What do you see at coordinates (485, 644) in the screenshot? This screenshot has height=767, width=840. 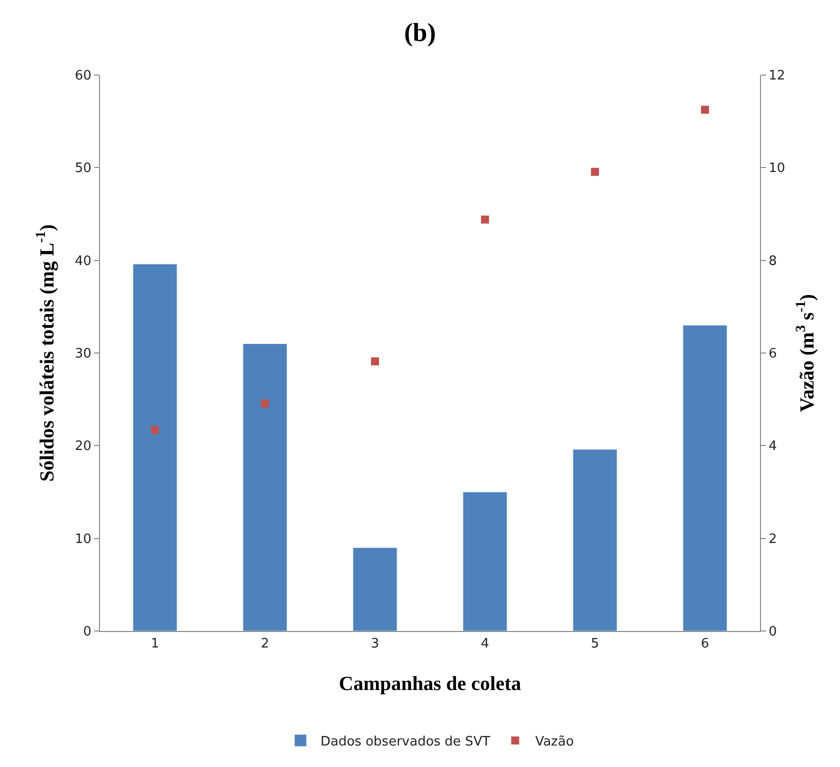 I see `x-tick-label: 4` at bounding box center [485, 644].